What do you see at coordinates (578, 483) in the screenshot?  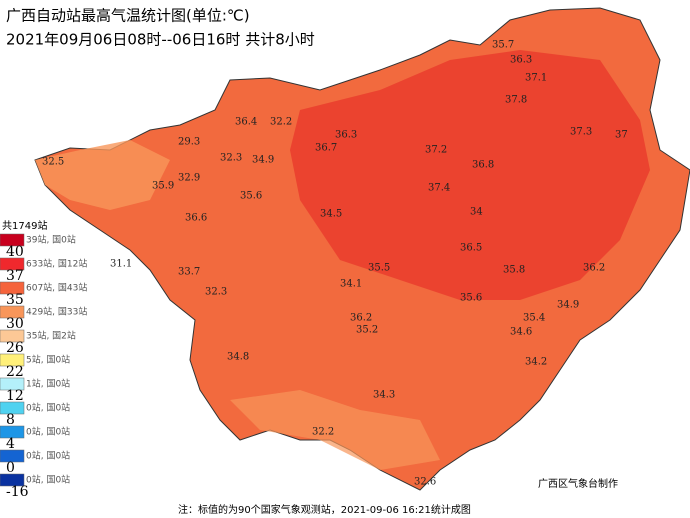 I see `credit: 广西区气象台制作` at bounding box center [578, 483].